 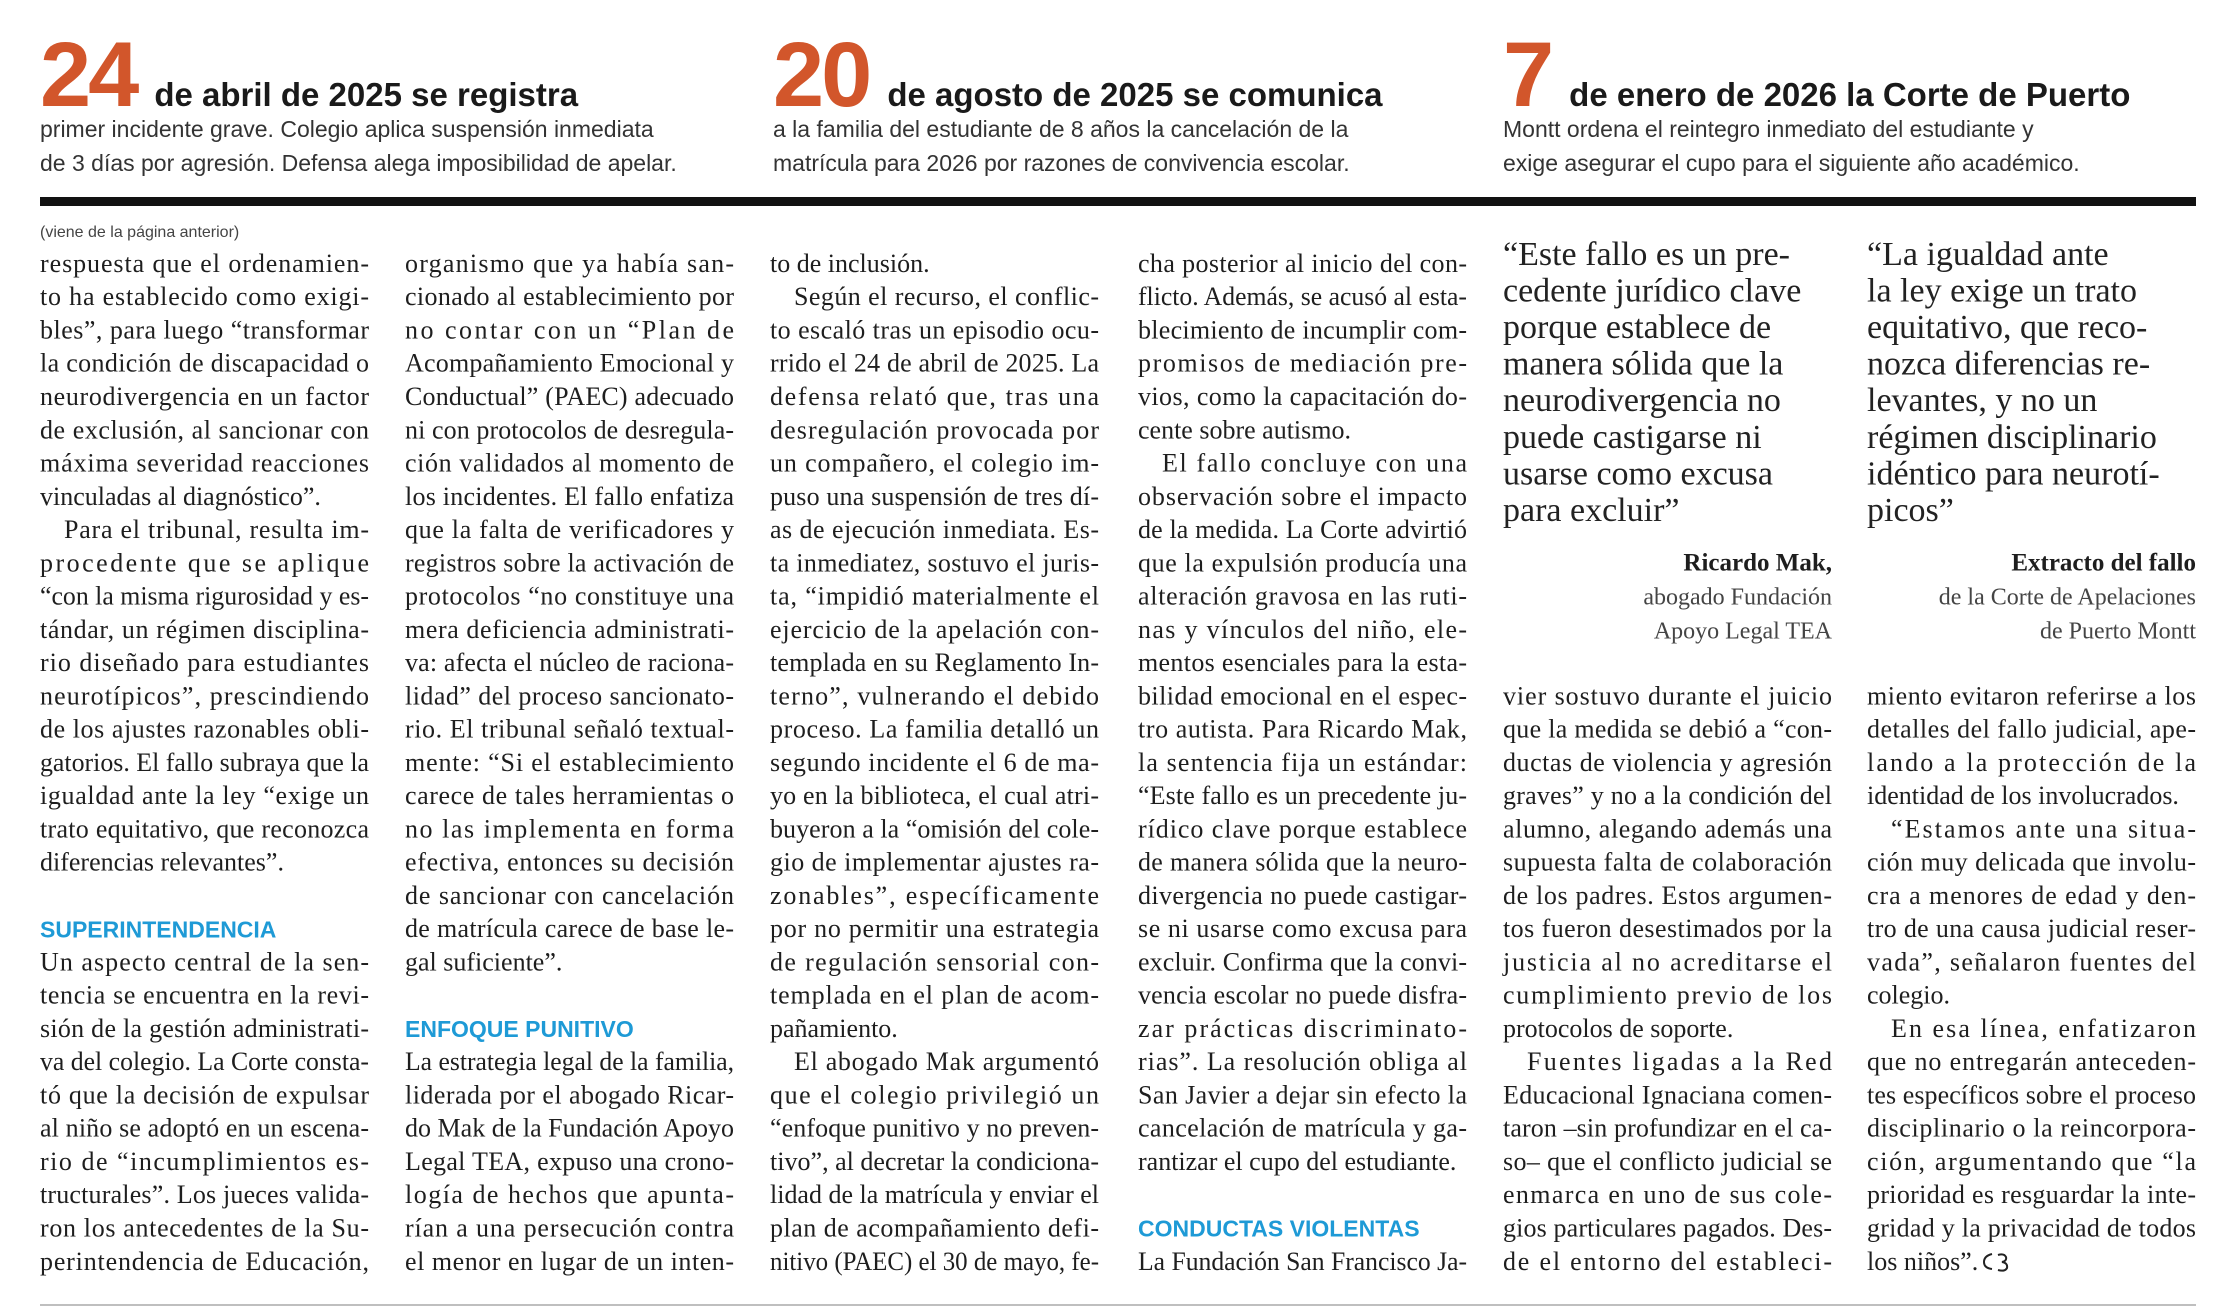 I want to click on body-line: templada en el plan de acom-, so click(x=934, y=995).